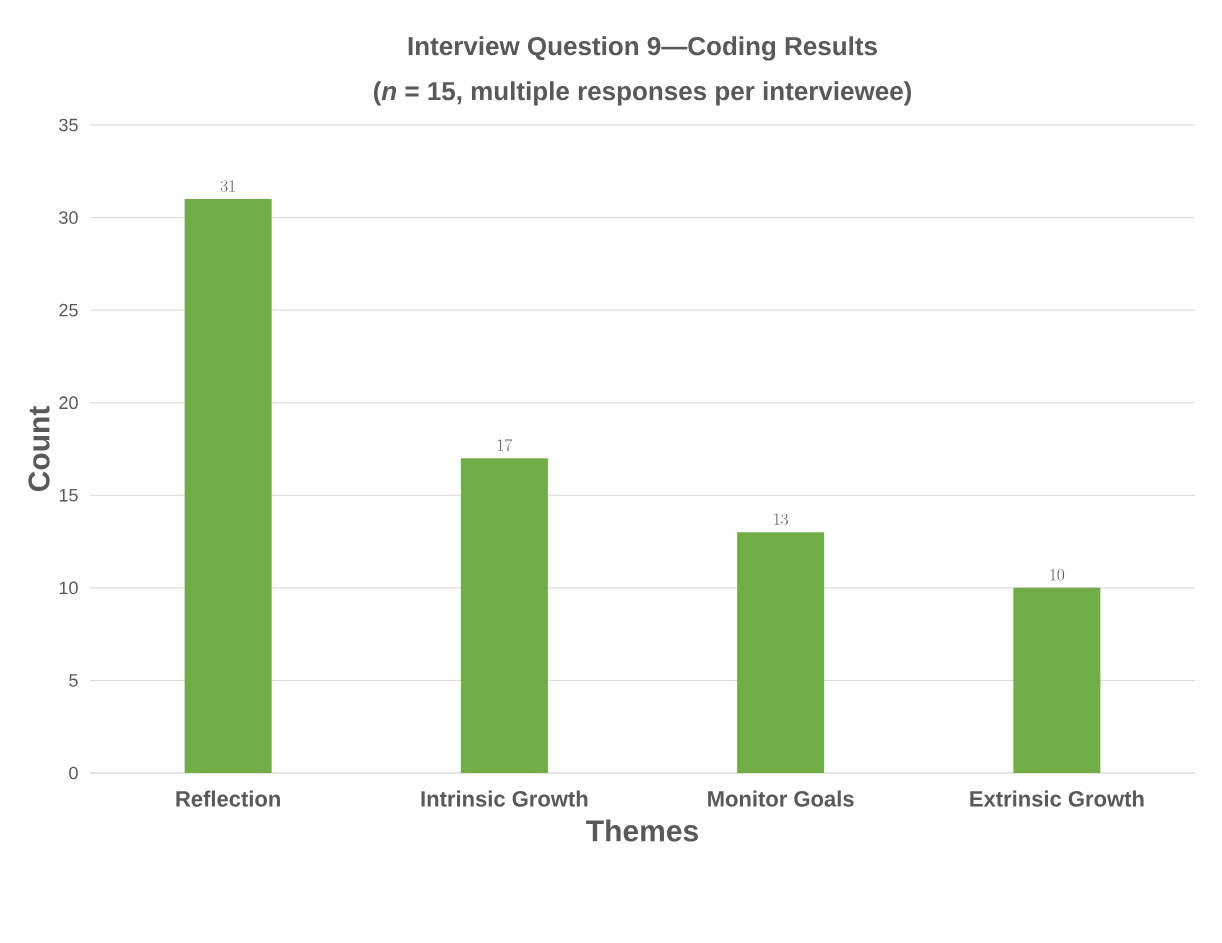 Image resolution: width=1222 pixels, height=943 pixels. What do you see at coordinates (68, 588) in the screenshot?
I see `y-tick-label: 10` at bounding box center [68, 588].